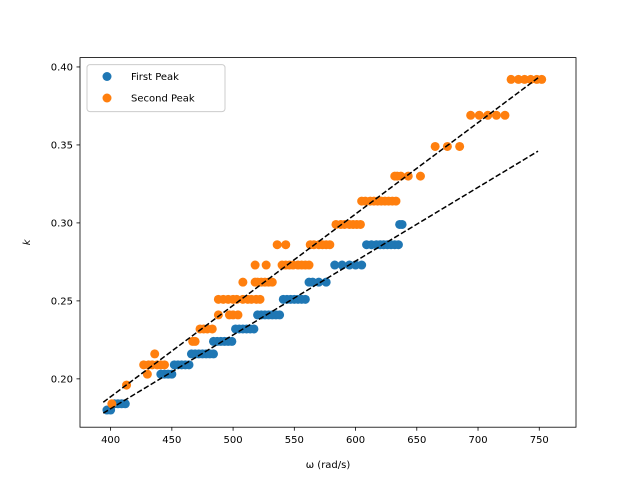 This screenshot has width=640, height=480. Describe the element at coordinates (171, 440) in the screenshot. I see `x-tick-label-1: 450` at that location.